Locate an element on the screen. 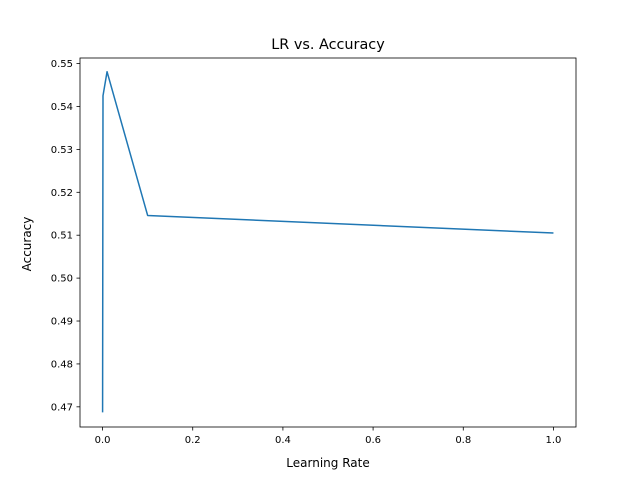 Image resolution: width=640 pixels, height=480 pixels. y-tick-label: 0.48 is located at coordinates (62, 364).